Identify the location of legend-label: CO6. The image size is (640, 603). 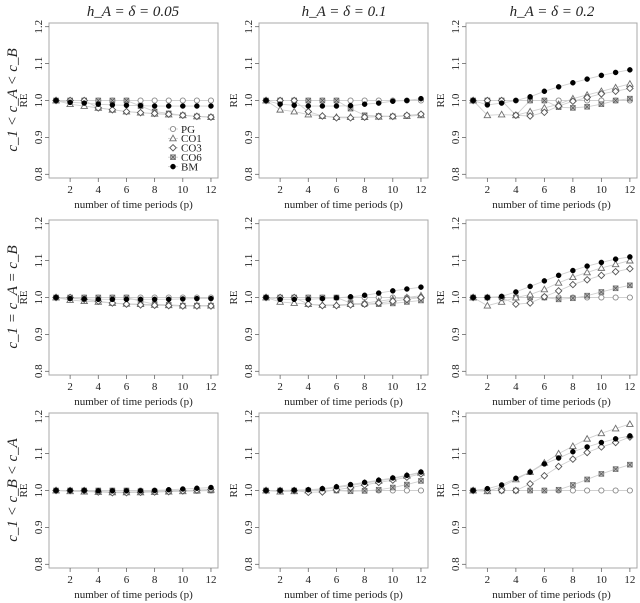
(191, 158).